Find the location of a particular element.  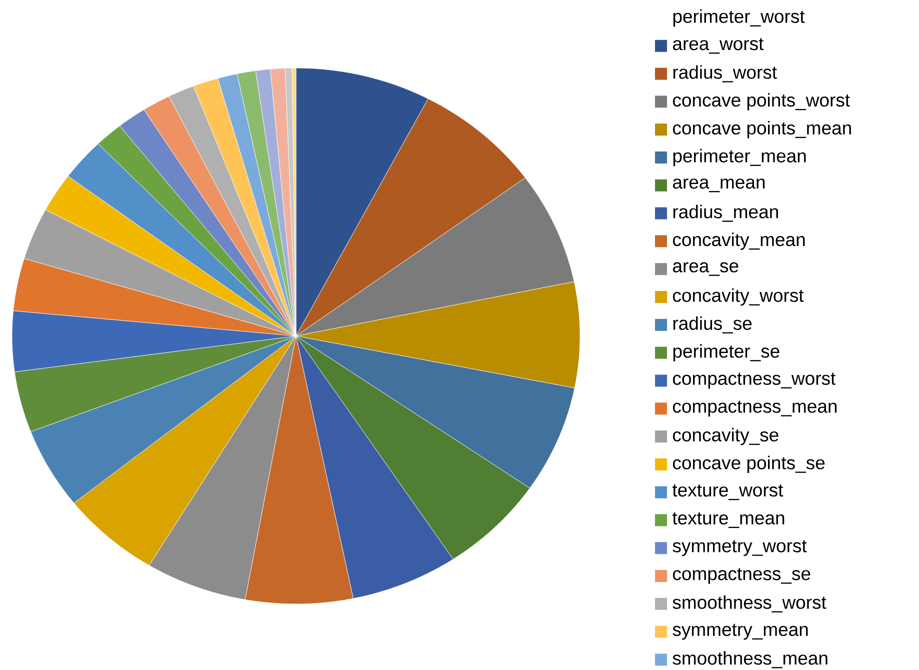

legend-title: perimeter_worst is located at coordinates (739, 18).